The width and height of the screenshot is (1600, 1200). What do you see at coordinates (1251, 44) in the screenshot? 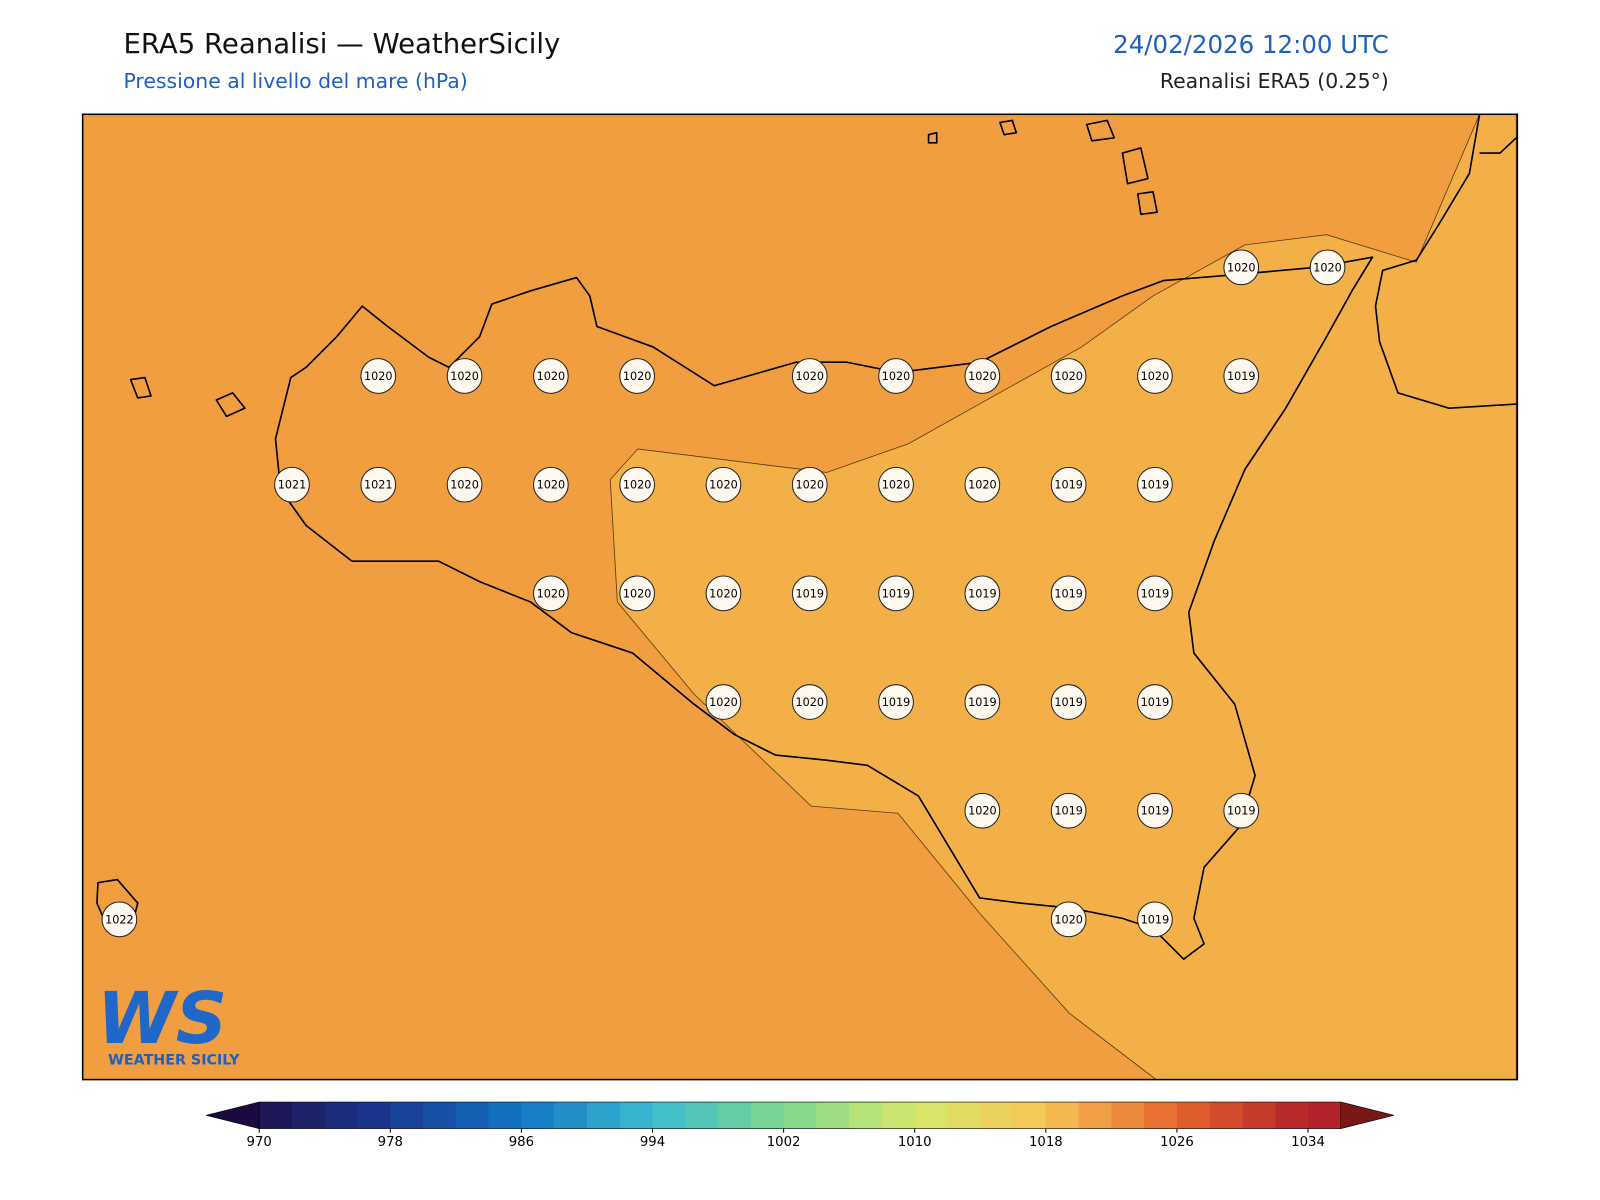
I see `datetime: 24/02/2026 12:00 UTC` at bounding box center [1251, 44].